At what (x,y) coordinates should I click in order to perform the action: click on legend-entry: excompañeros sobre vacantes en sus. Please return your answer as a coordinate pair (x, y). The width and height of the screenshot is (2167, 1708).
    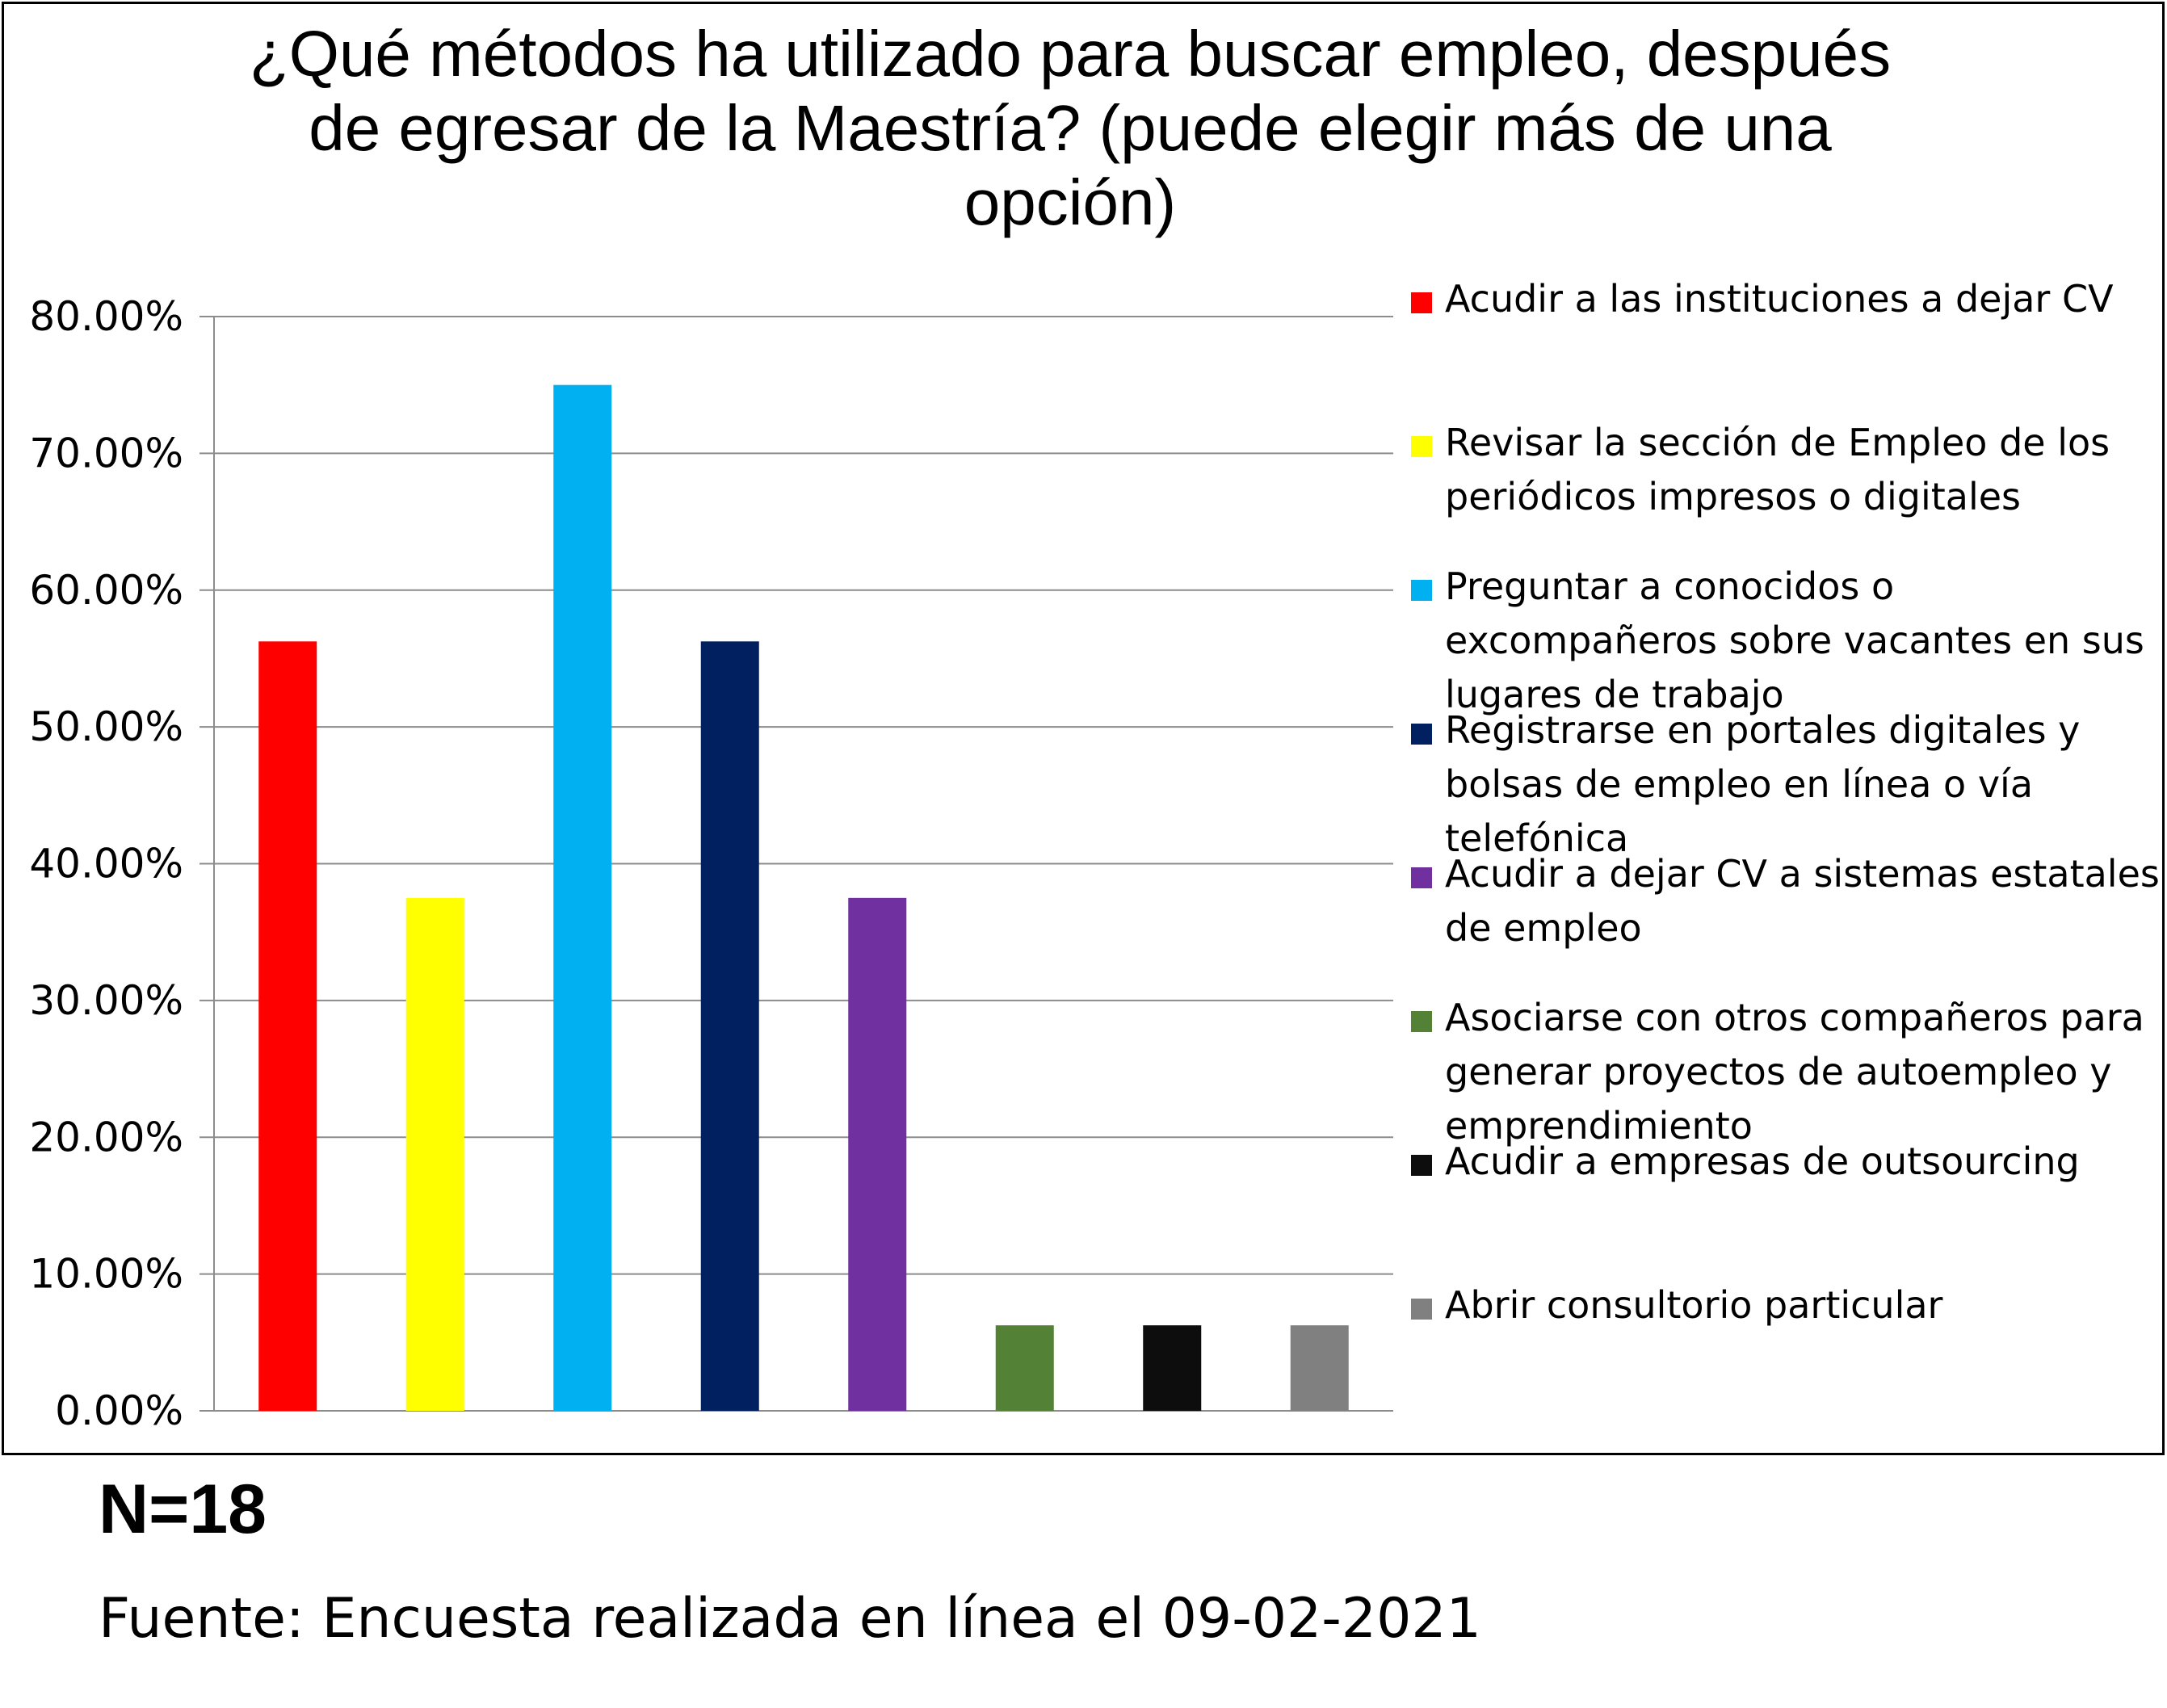
    Looking at the image, I should click on (1794, 640).